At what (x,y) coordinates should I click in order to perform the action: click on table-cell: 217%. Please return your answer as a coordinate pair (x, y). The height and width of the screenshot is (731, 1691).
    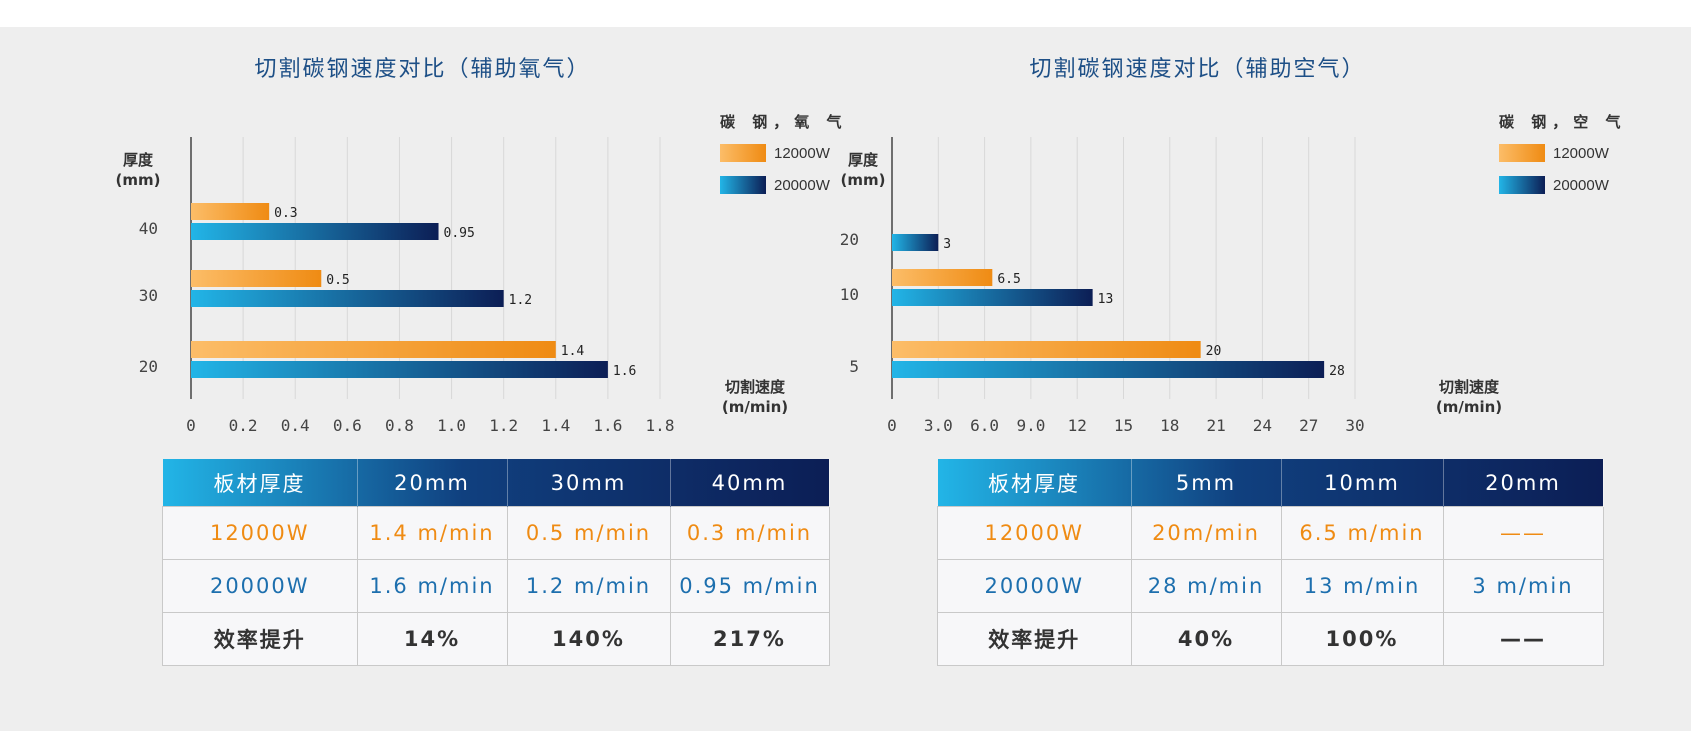
    Looking at the image, I should click on (749, 639).